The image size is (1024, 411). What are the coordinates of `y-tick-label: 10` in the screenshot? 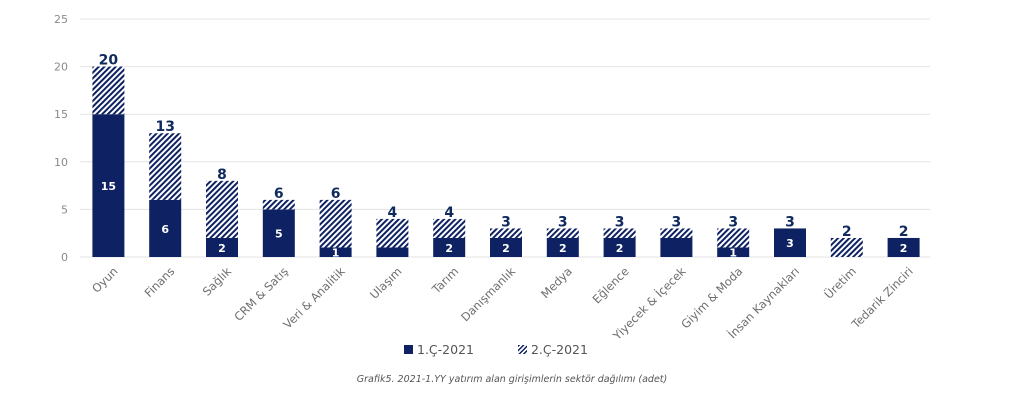 It's located at (61, 162).